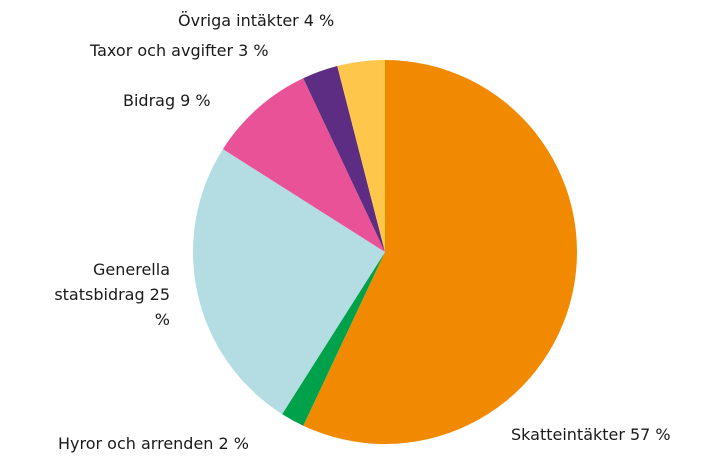 The width and height of the screenshot is (705, 456). I want to click on slice-label: Övriga intäkter 4 %, so click(256, 20).